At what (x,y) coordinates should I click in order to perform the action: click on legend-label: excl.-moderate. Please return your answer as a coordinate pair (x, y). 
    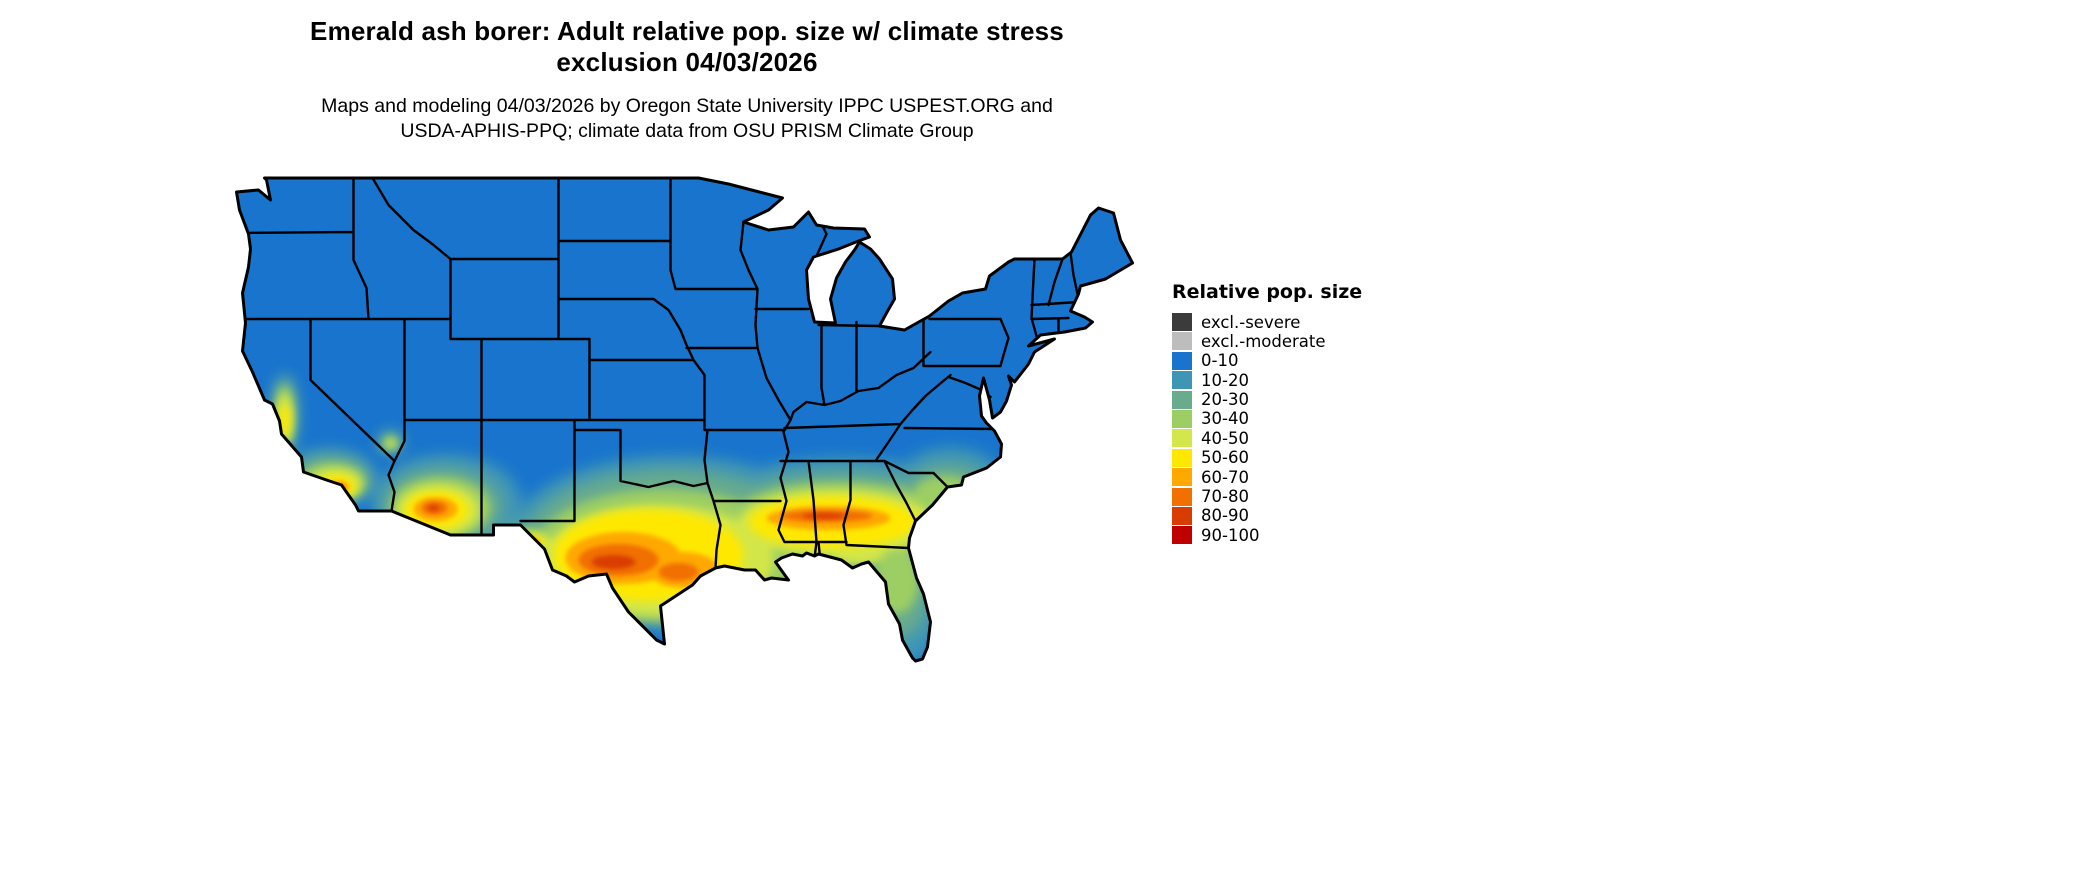
    Looking at the image, I should click on (1263, 341).